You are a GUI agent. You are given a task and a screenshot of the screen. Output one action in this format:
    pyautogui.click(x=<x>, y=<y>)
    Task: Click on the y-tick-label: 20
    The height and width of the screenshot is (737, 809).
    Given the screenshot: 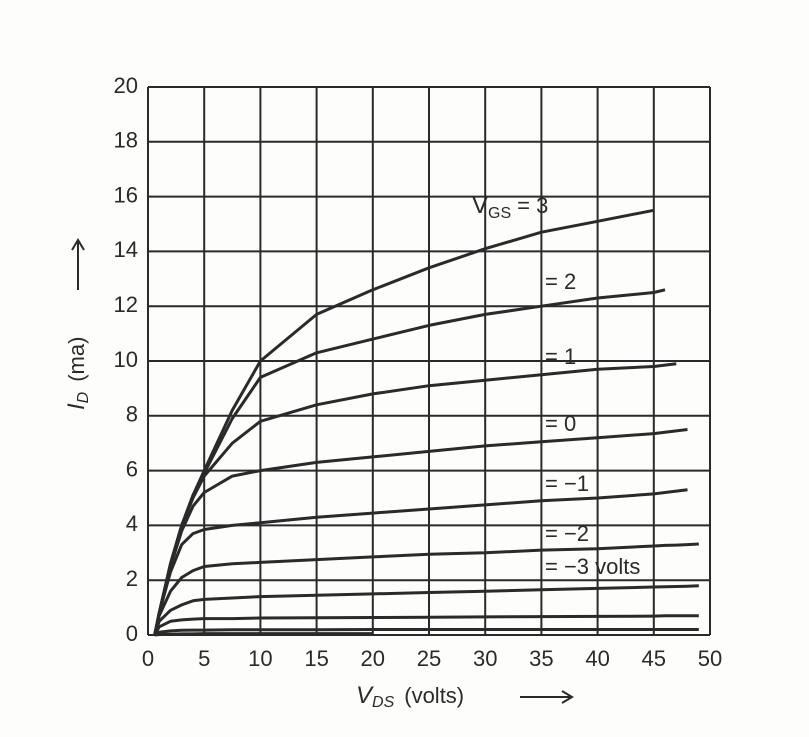 What is the action you would take?
    pyautogui.click(x=126, y=85)
    